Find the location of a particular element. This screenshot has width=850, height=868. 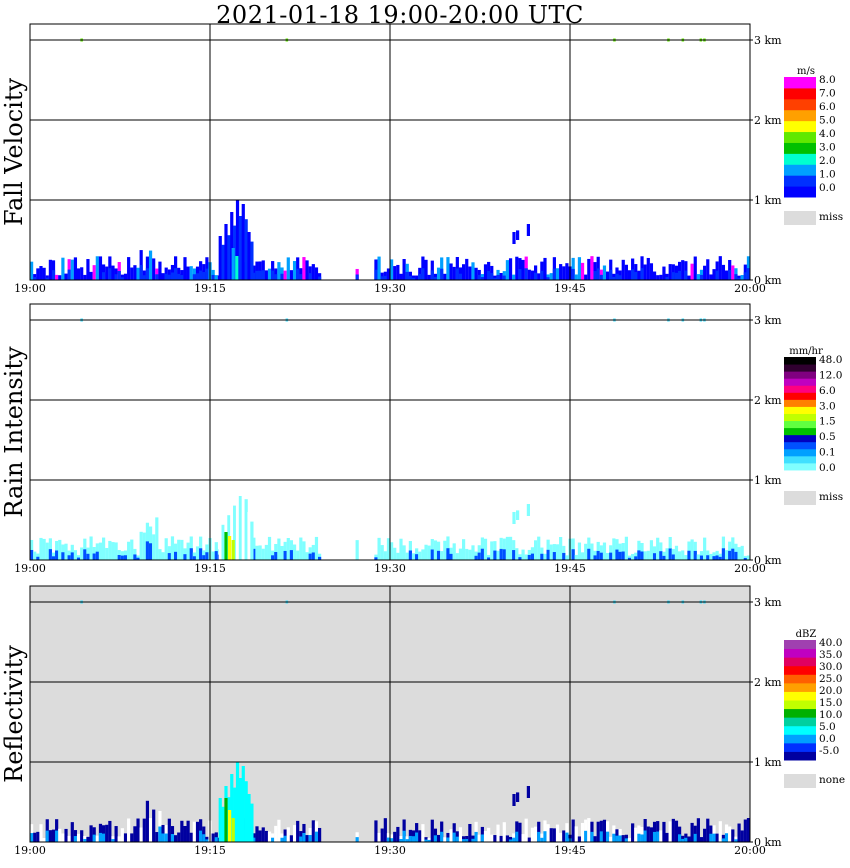

colorbar-unit: mm/hr is located at coordinates (806, 351).